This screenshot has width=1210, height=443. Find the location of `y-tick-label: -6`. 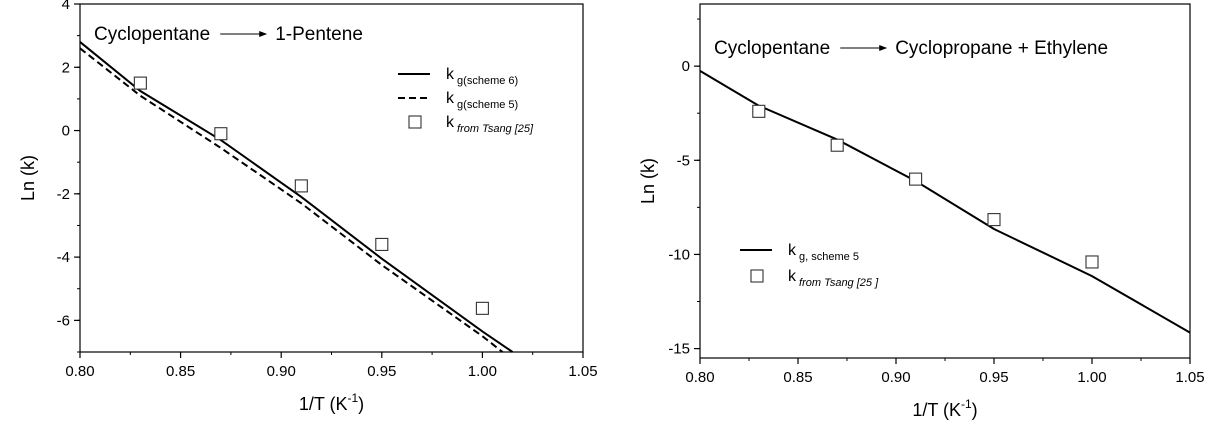

y-tick-label: -6 is located at coordinates (63, 320).